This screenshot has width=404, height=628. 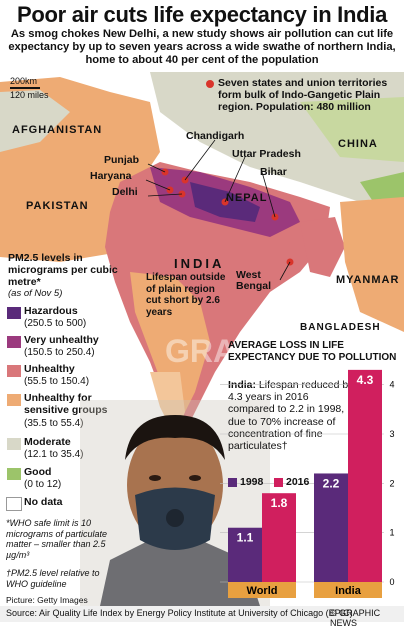 I want to click on legend-1998: 1998, so click(x=249, y=483).